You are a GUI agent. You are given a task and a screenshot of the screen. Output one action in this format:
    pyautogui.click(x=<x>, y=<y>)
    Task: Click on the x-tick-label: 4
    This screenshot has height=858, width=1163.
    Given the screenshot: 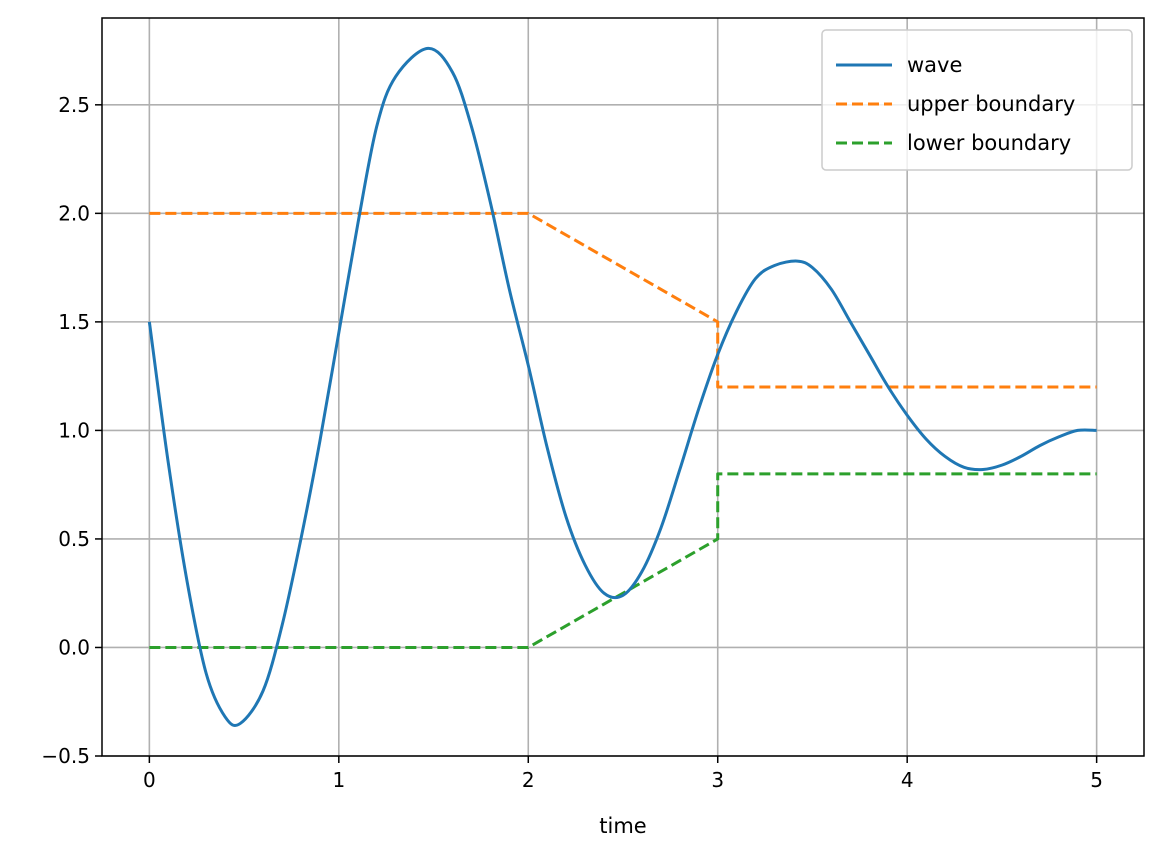 What is the action you would take?
    pyautogui.click(x=907, y=780)
    